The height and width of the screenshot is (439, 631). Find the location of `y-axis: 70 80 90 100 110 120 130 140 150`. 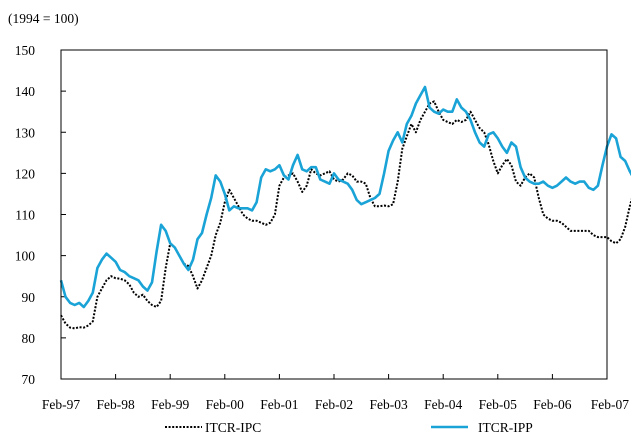

y-axis: 70 80 90 100 110 120 130 140 150 is located at coordinates (40, 215).